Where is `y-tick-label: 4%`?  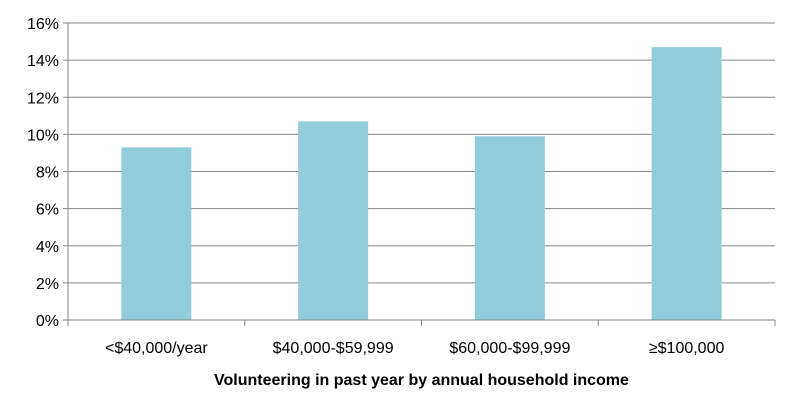 y-tick-label: 4% is located at coordinates (47, 247).